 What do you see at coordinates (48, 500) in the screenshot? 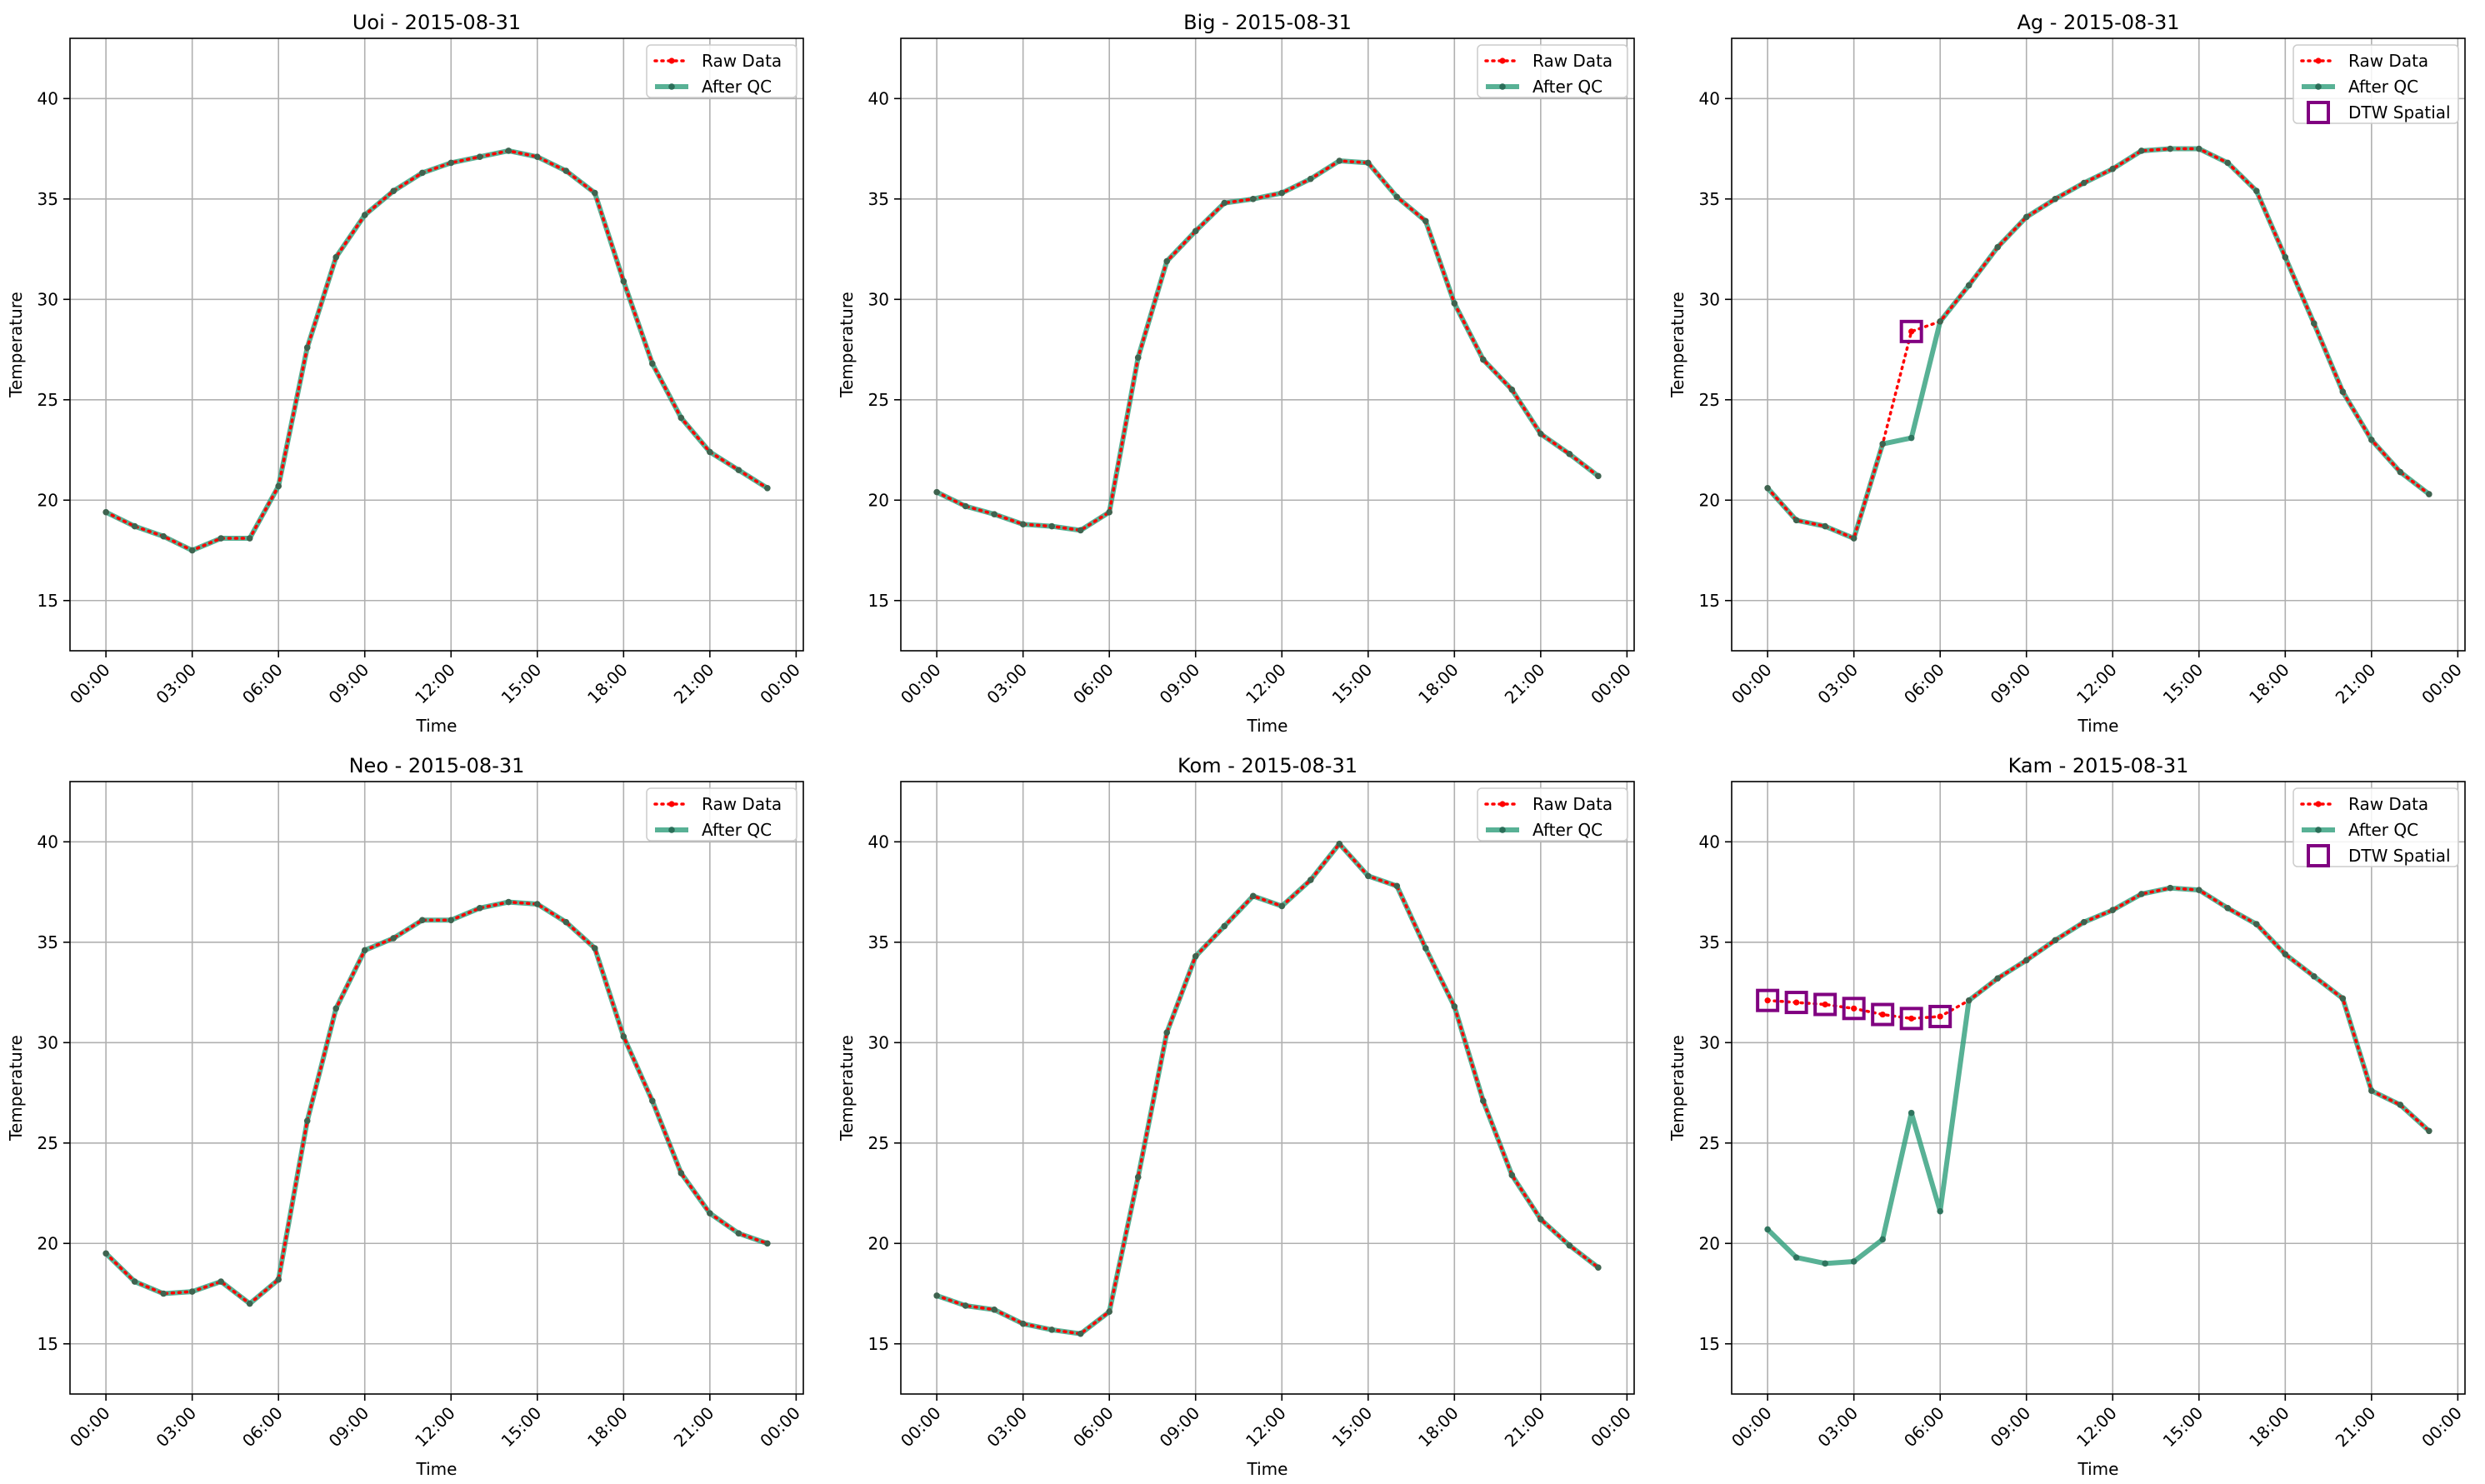
I see `y-tick-label: 20` at bounding box center [48, 500].